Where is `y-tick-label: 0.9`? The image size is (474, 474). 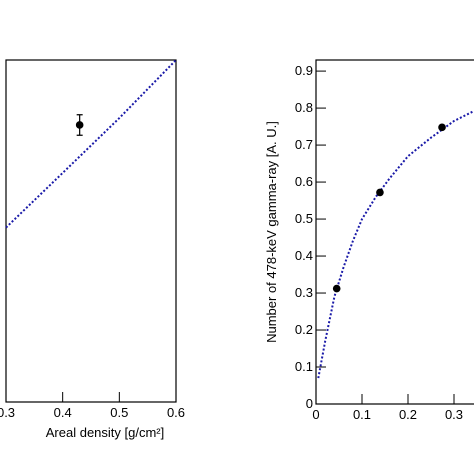 y-tick-label: 0.9 is located at coordinates (304, 70).